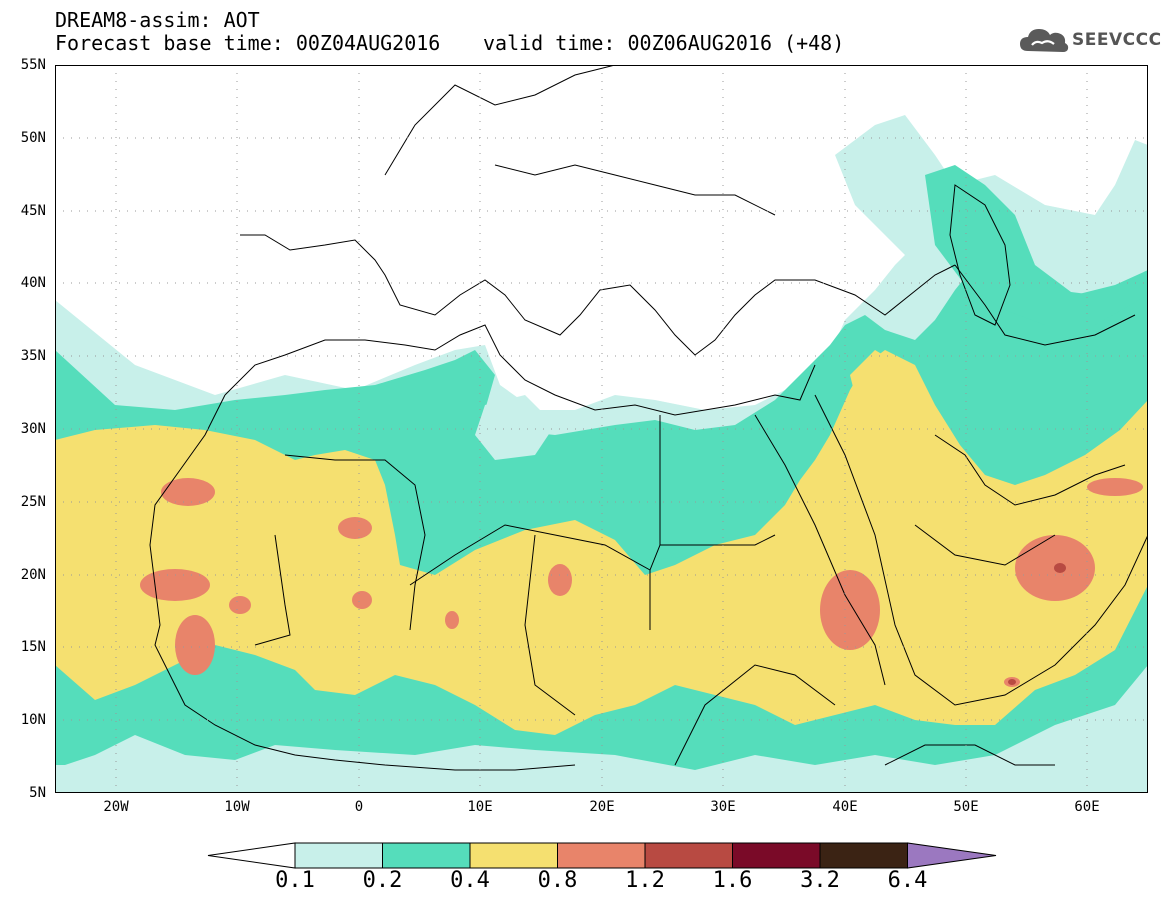 Image resolution: width=1165 pixels, height=905 pixels. I want to click on lon-label: 30E, so click(723, 807).